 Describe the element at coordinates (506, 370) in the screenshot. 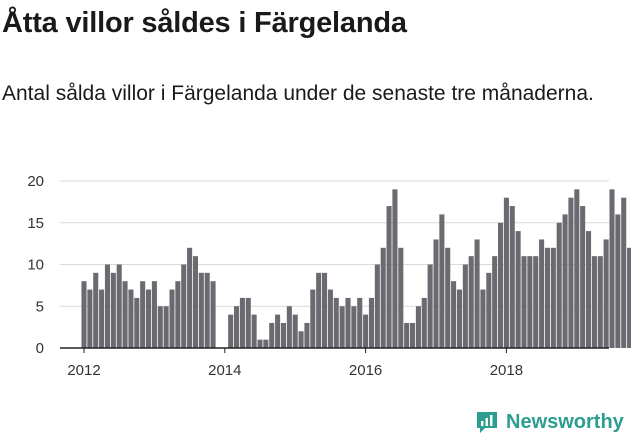

I see `x-tick-label: 2018` at that location.